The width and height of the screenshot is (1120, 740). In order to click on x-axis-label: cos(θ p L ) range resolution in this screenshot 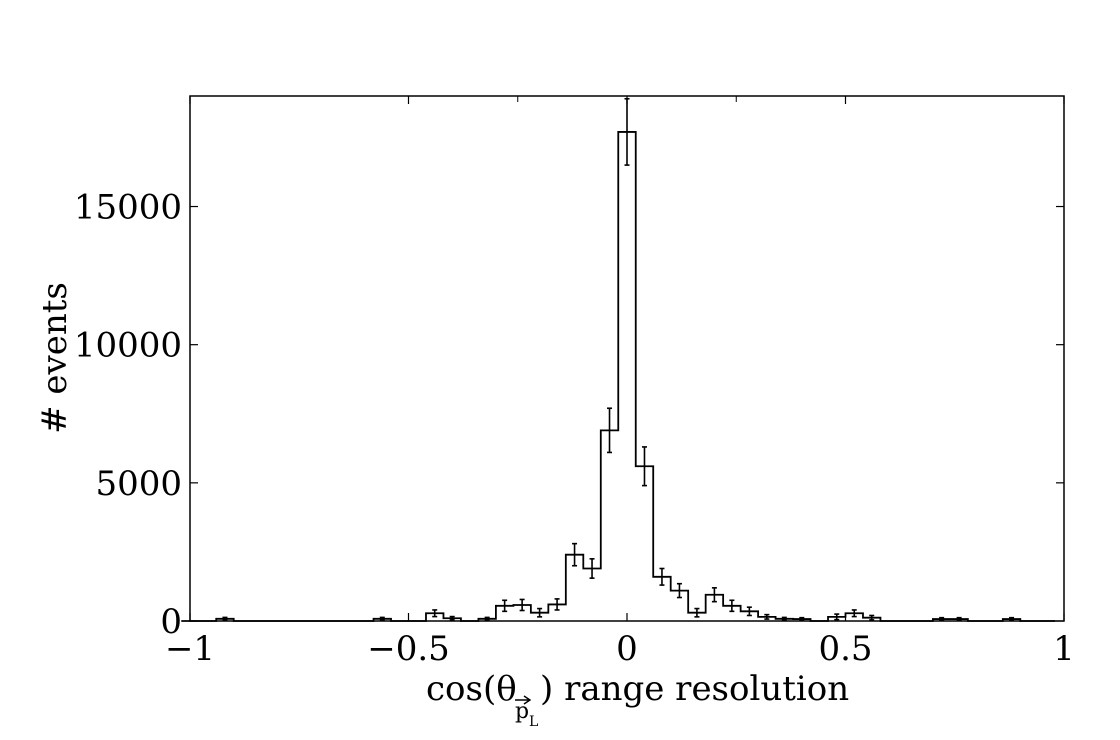, I will do `click(637, 699)`.